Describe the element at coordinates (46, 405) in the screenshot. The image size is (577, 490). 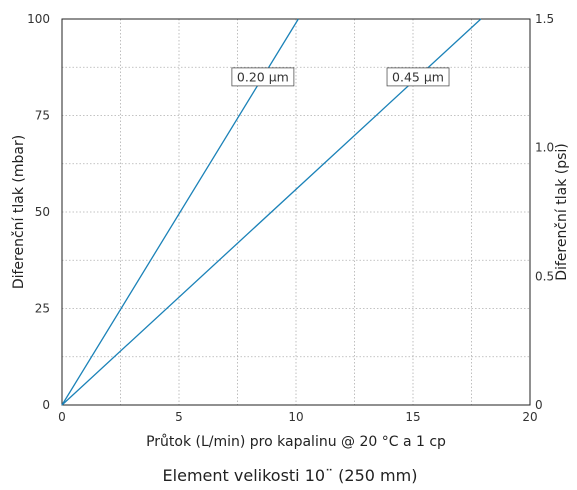
I see `y-tick-label-left: 0` at that location.